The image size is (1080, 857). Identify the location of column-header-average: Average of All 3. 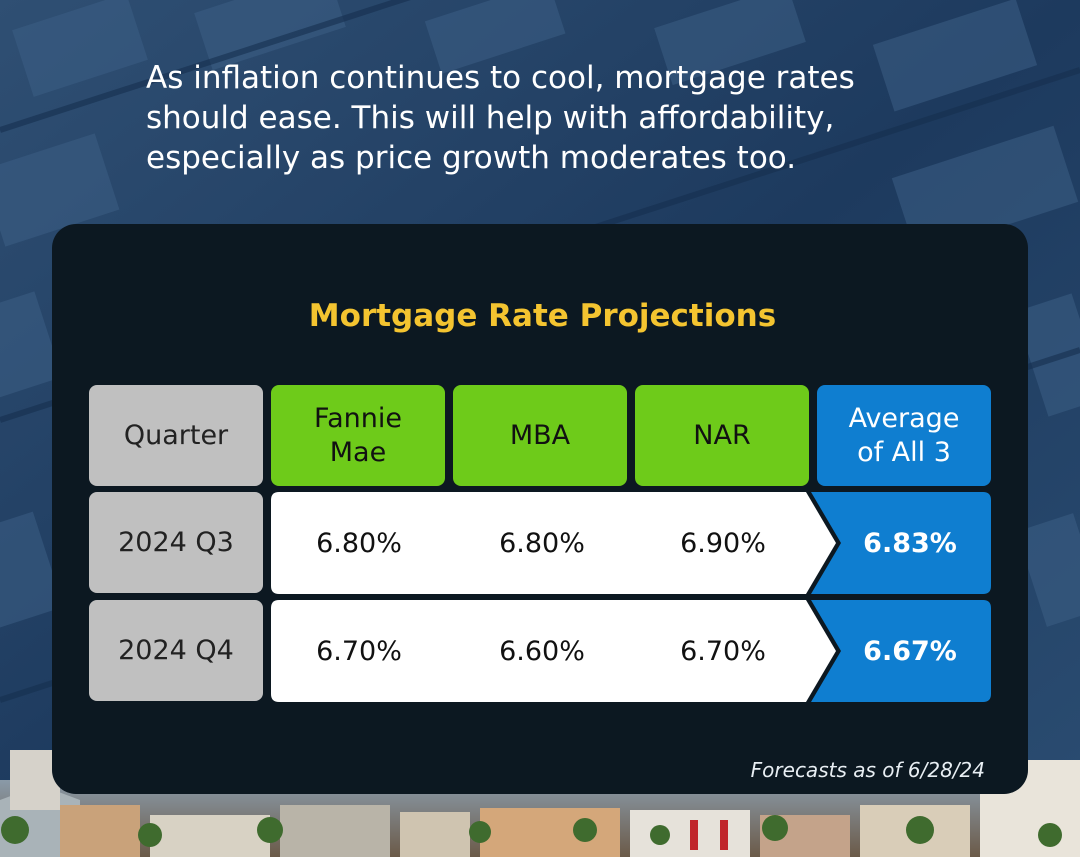
(904, 435).